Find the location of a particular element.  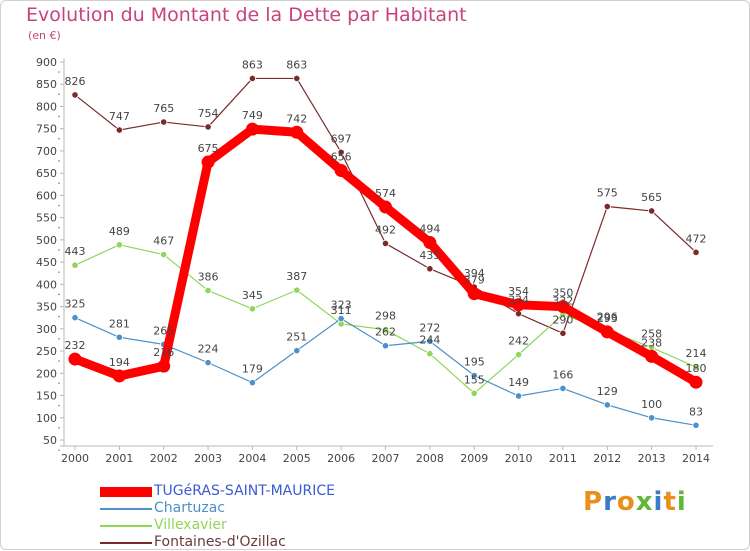

y-tick-label: 550 is located at coordinates (46, 218).